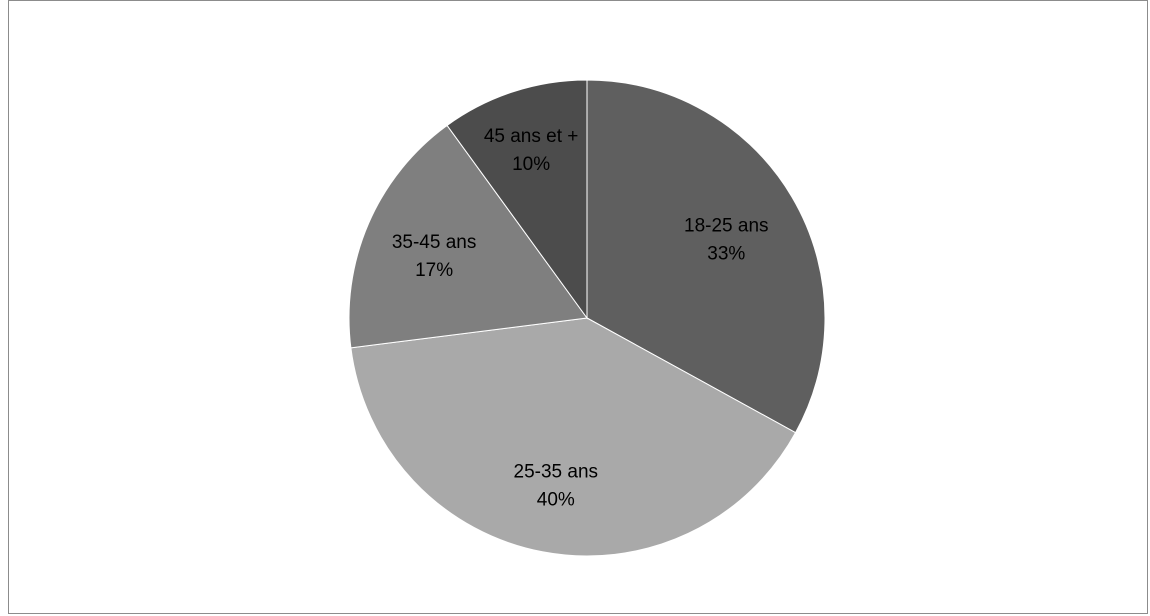 The image size is (1150, 616). Describe the element at coordinates (556, 472) in the screenshot. I see `slice-category-label: 25-35 ans` at that location.